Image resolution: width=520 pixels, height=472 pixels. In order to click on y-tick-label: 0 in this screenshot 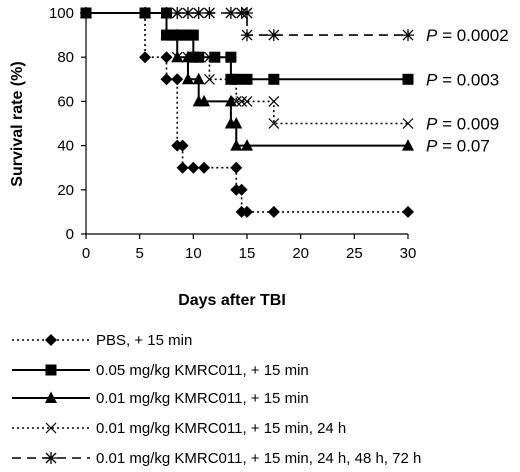, I will do `click(70, 234)`.